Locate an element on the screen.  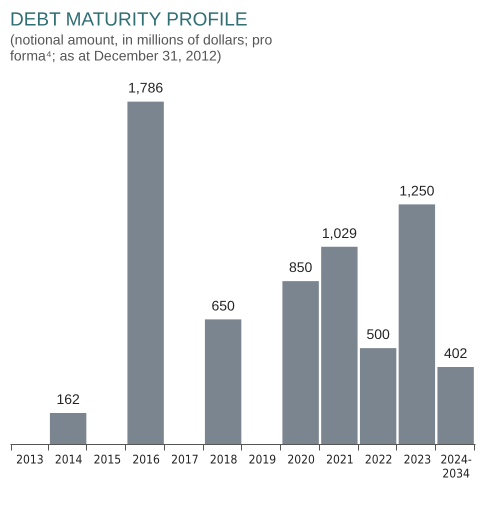
x-tick-label: 2015 is located at coordinates (108, 459).